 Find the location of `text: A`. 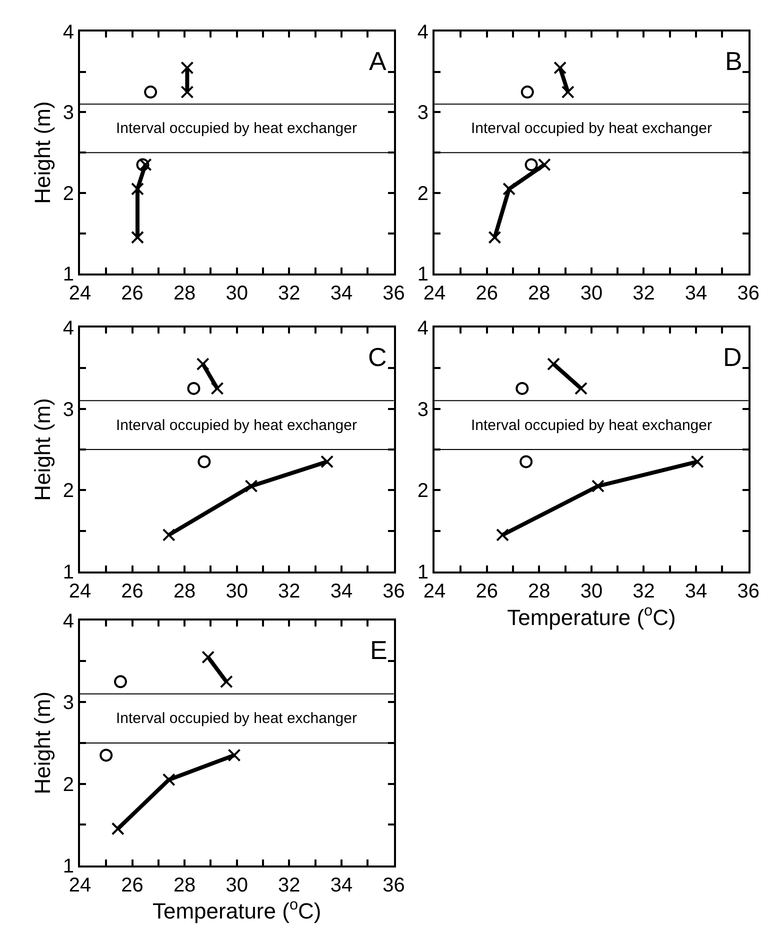

text: A is located at coordinates (378, 61).